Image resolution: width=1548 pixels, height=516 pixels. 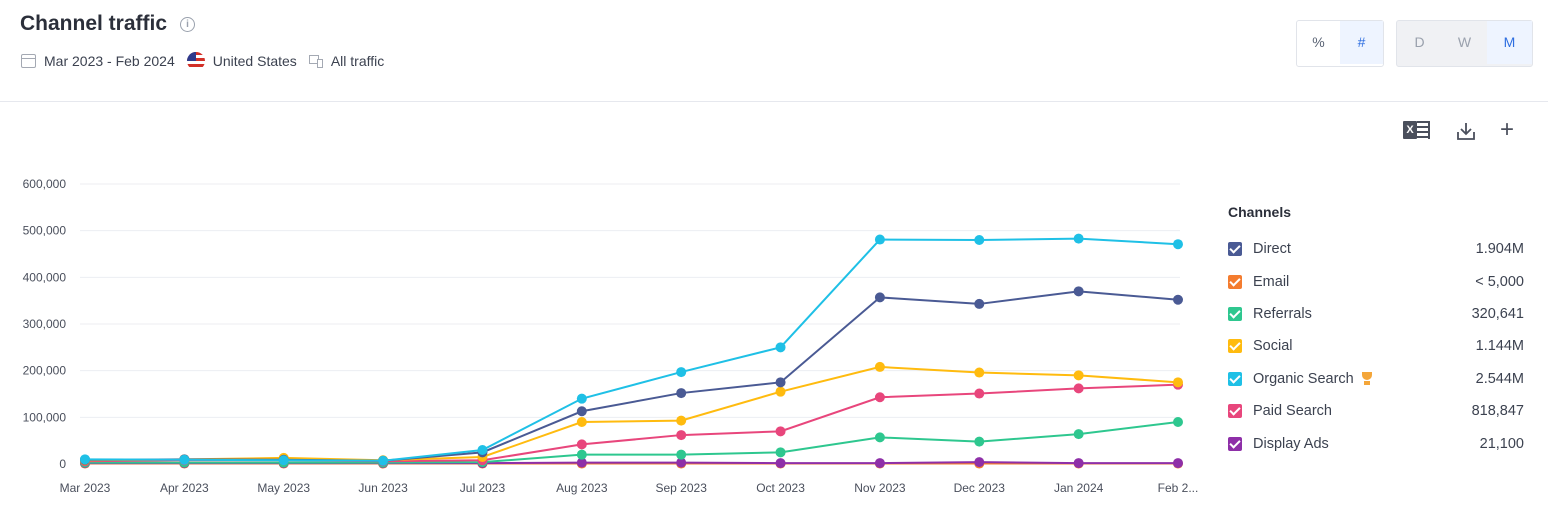 I want to click on y-tick-label: 400,000, so click(x=45, y=277).